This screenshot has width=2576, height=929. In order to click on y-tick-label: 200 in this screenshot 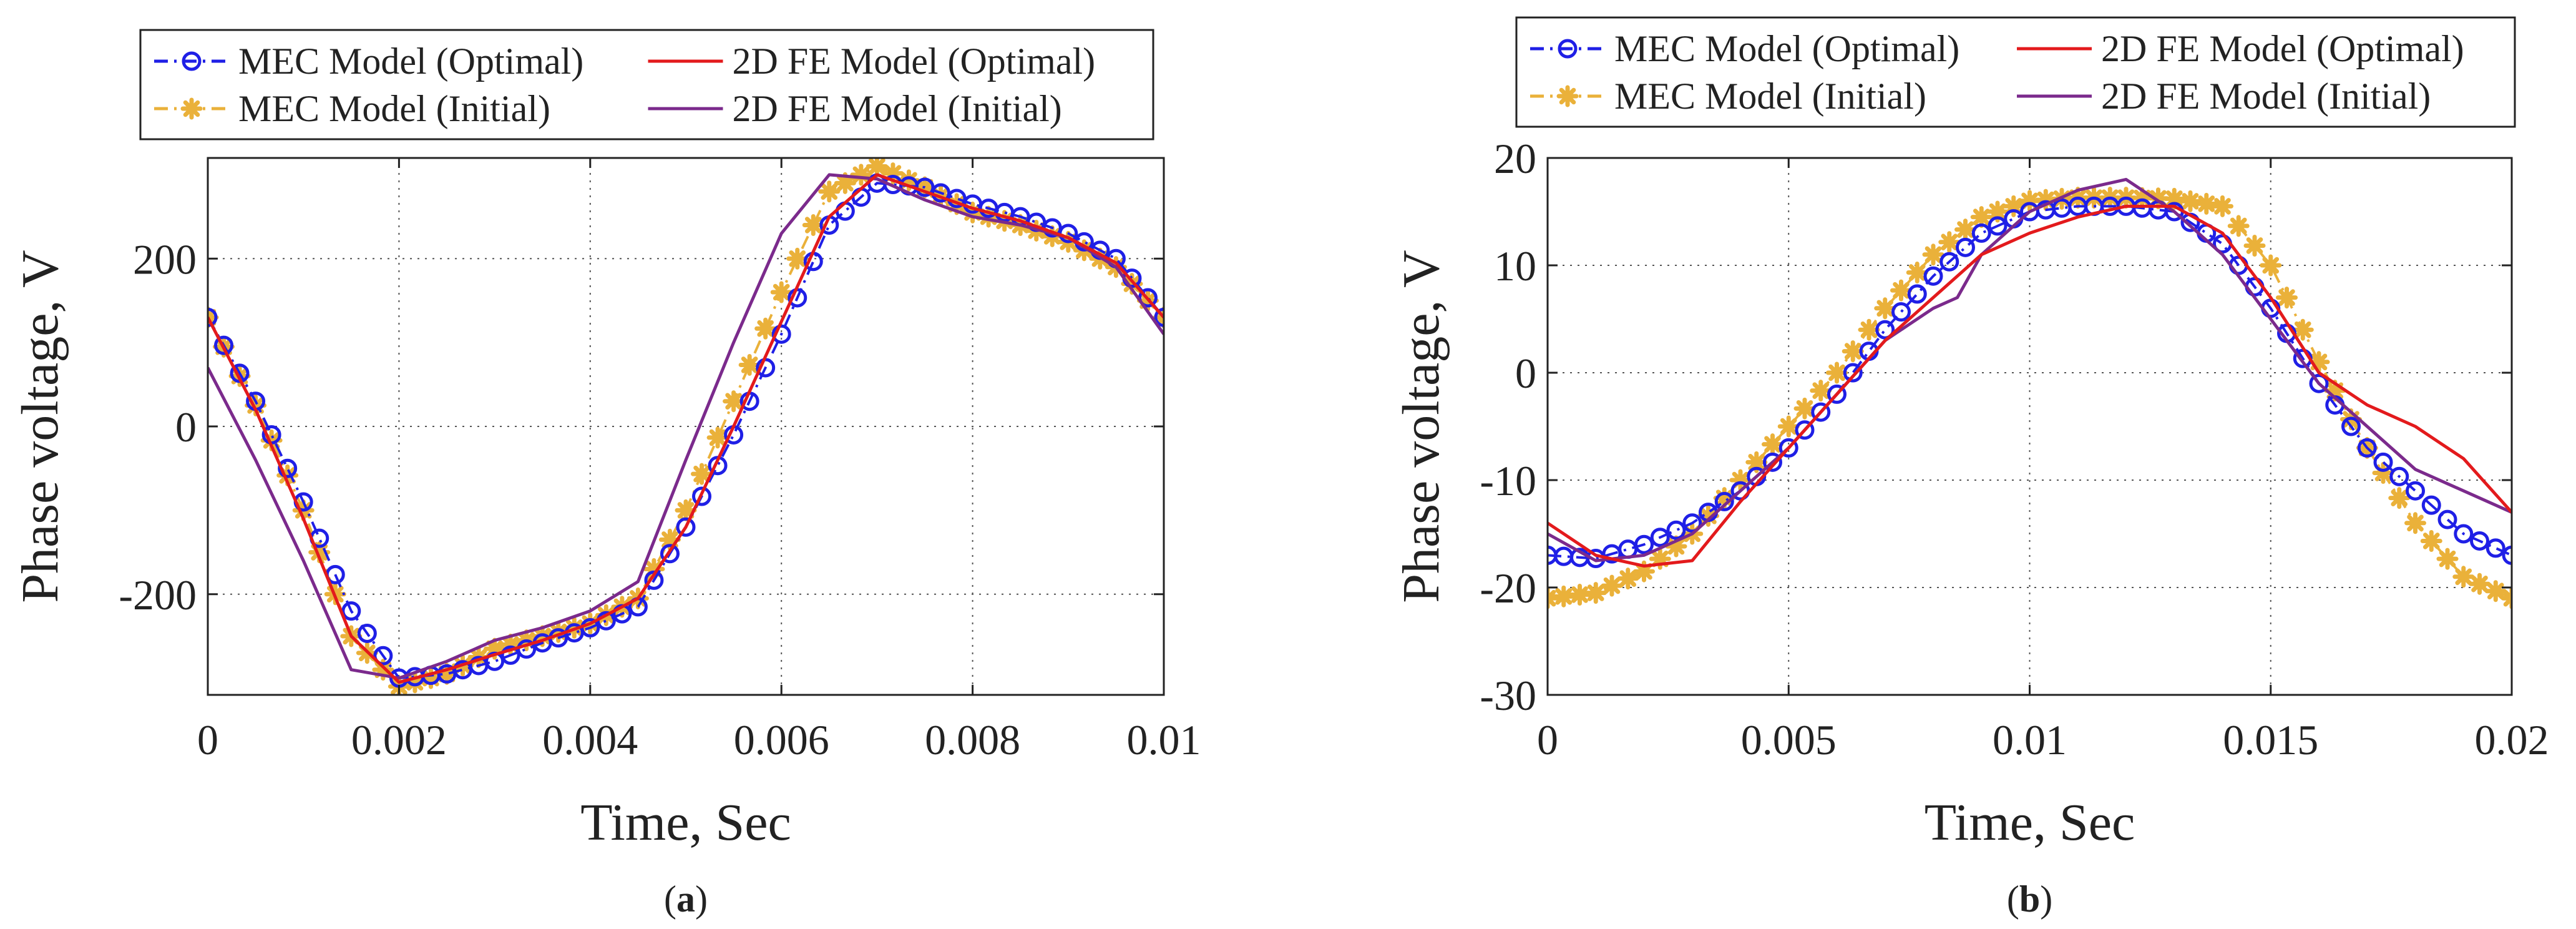, I will do `click(165, 259)`.